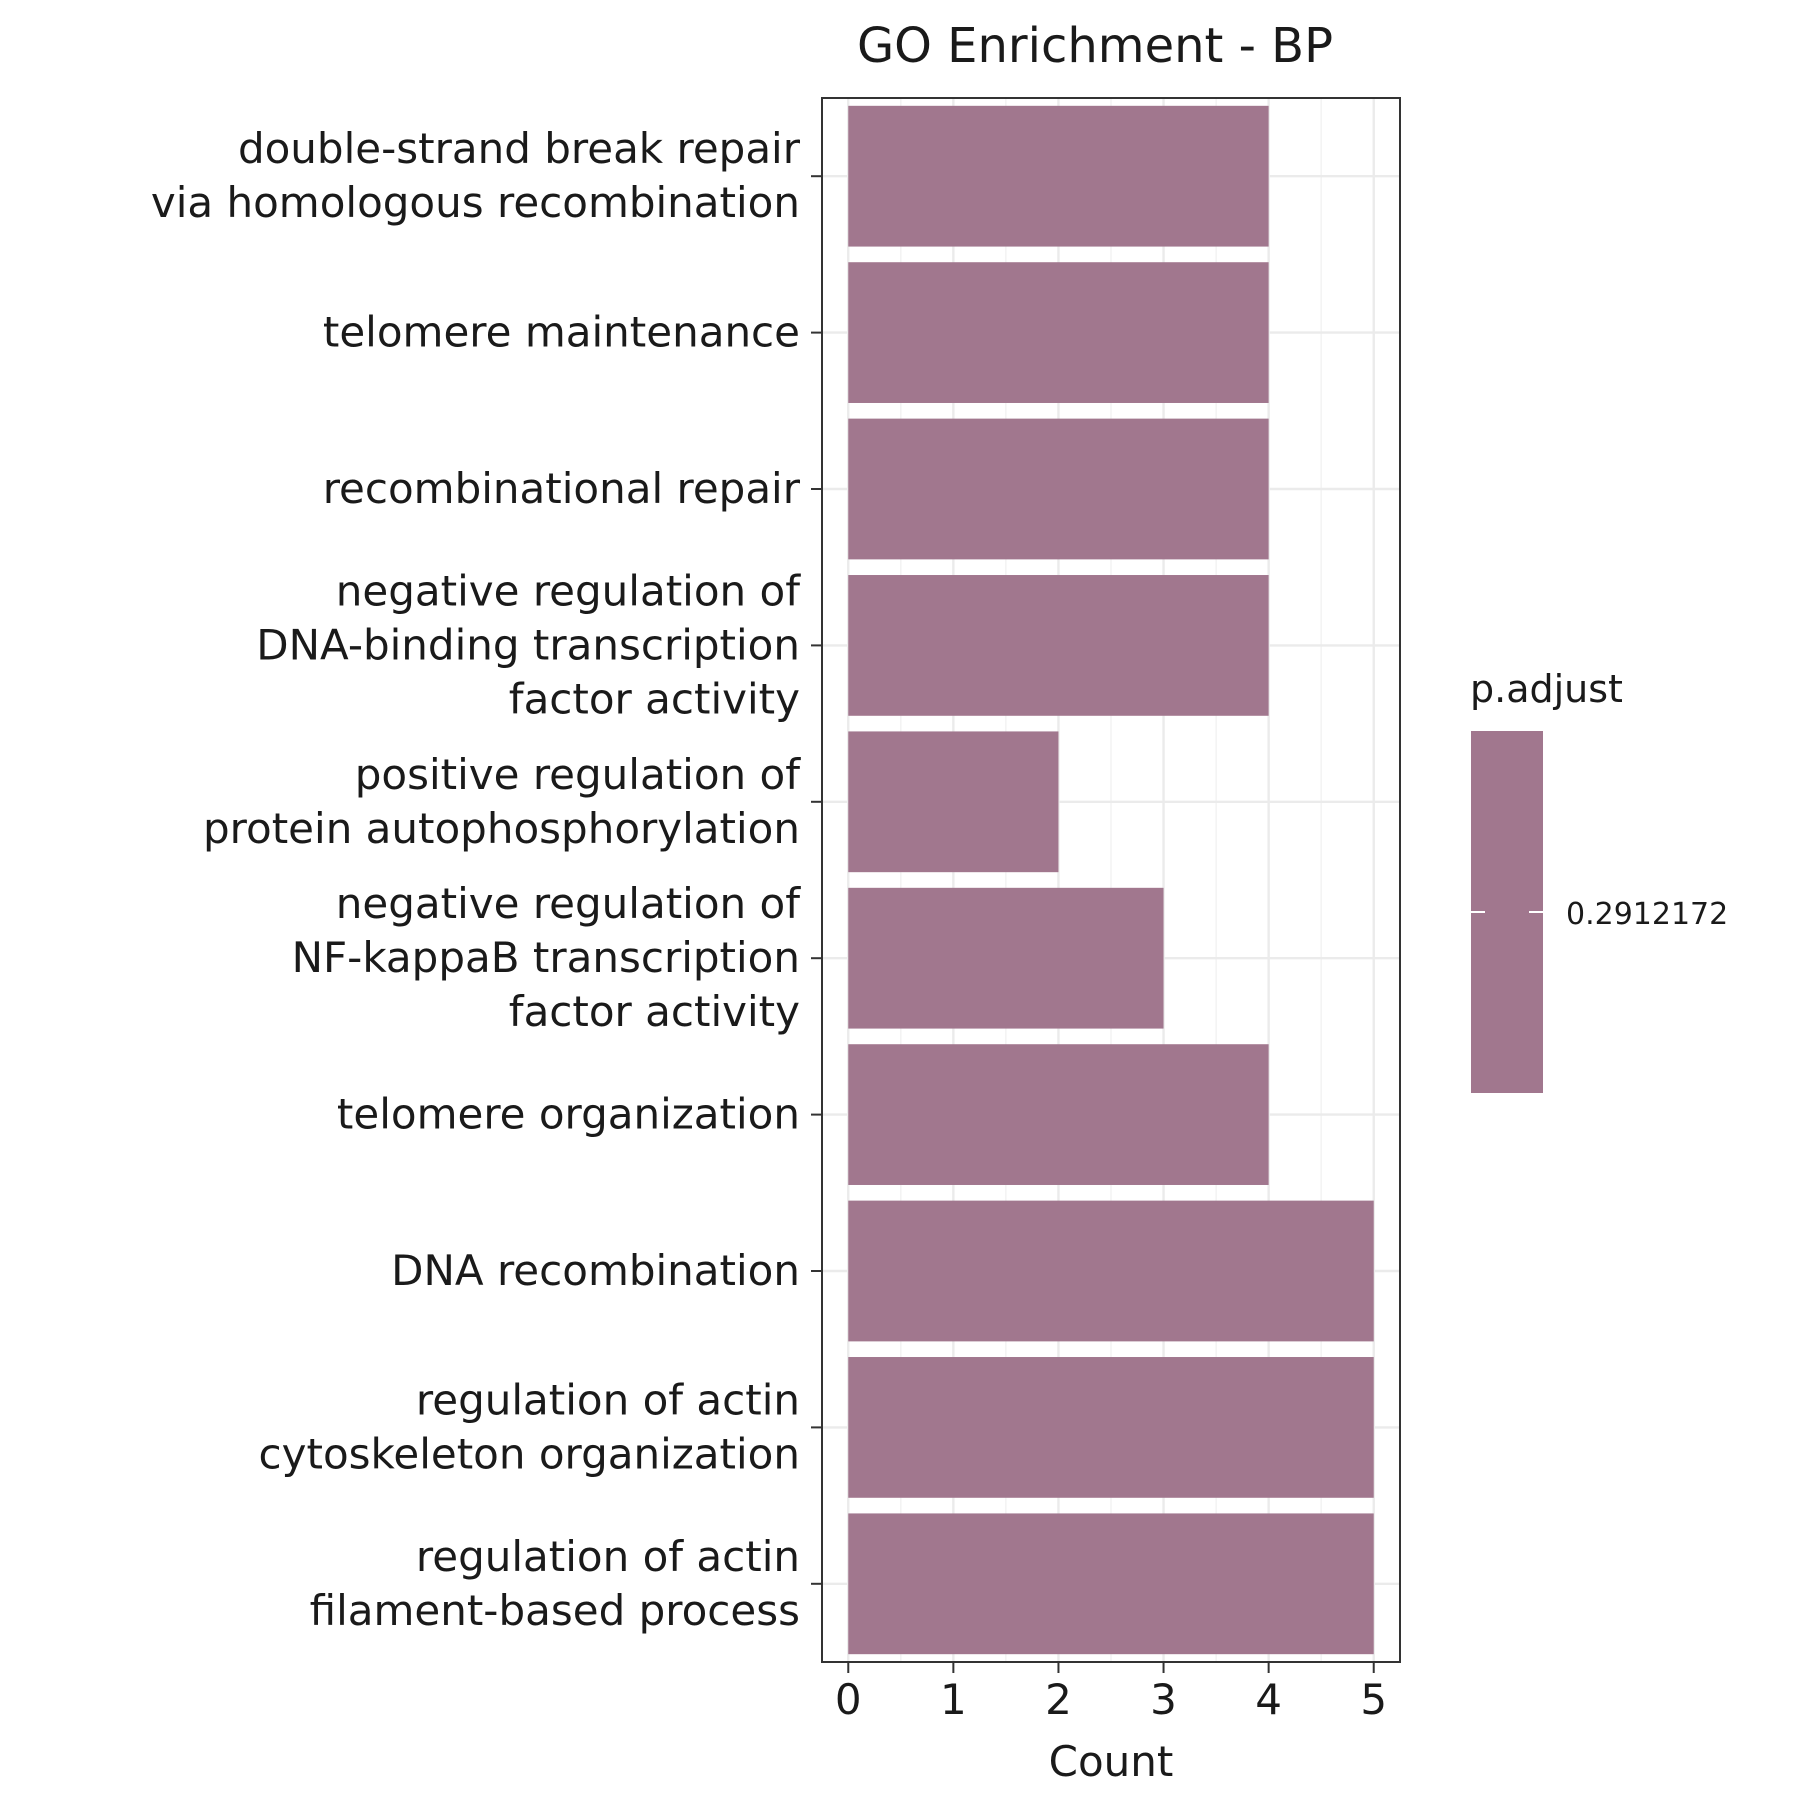  Describe the element at coordinates (848, 1699) in the screenshot. I see `x-tick-label: 0` at that location.